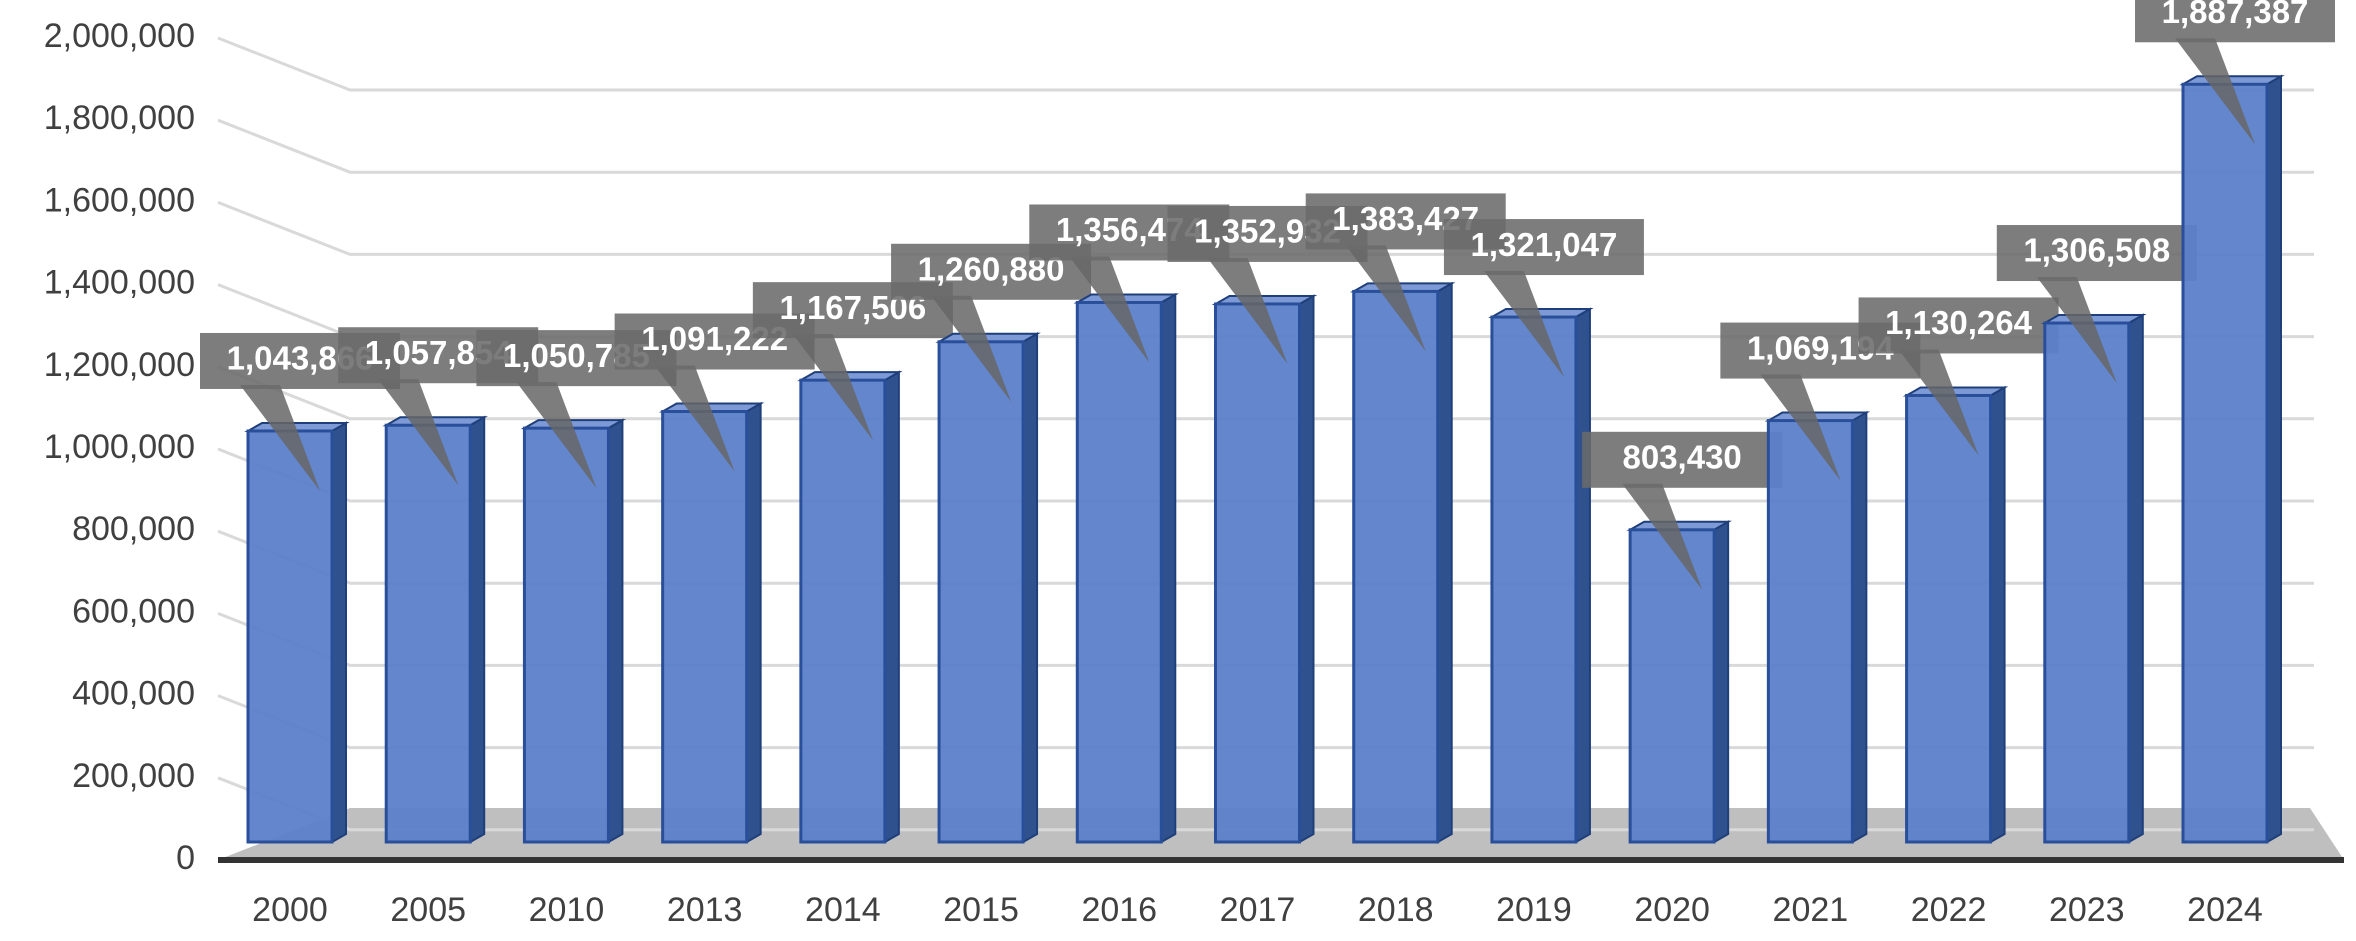 The image size is (2356, 941). What do you see at coordinates (119, 365) in the screenshot?
I see `y-tick-label: 1,200,000` at bounding box center [119, 365].